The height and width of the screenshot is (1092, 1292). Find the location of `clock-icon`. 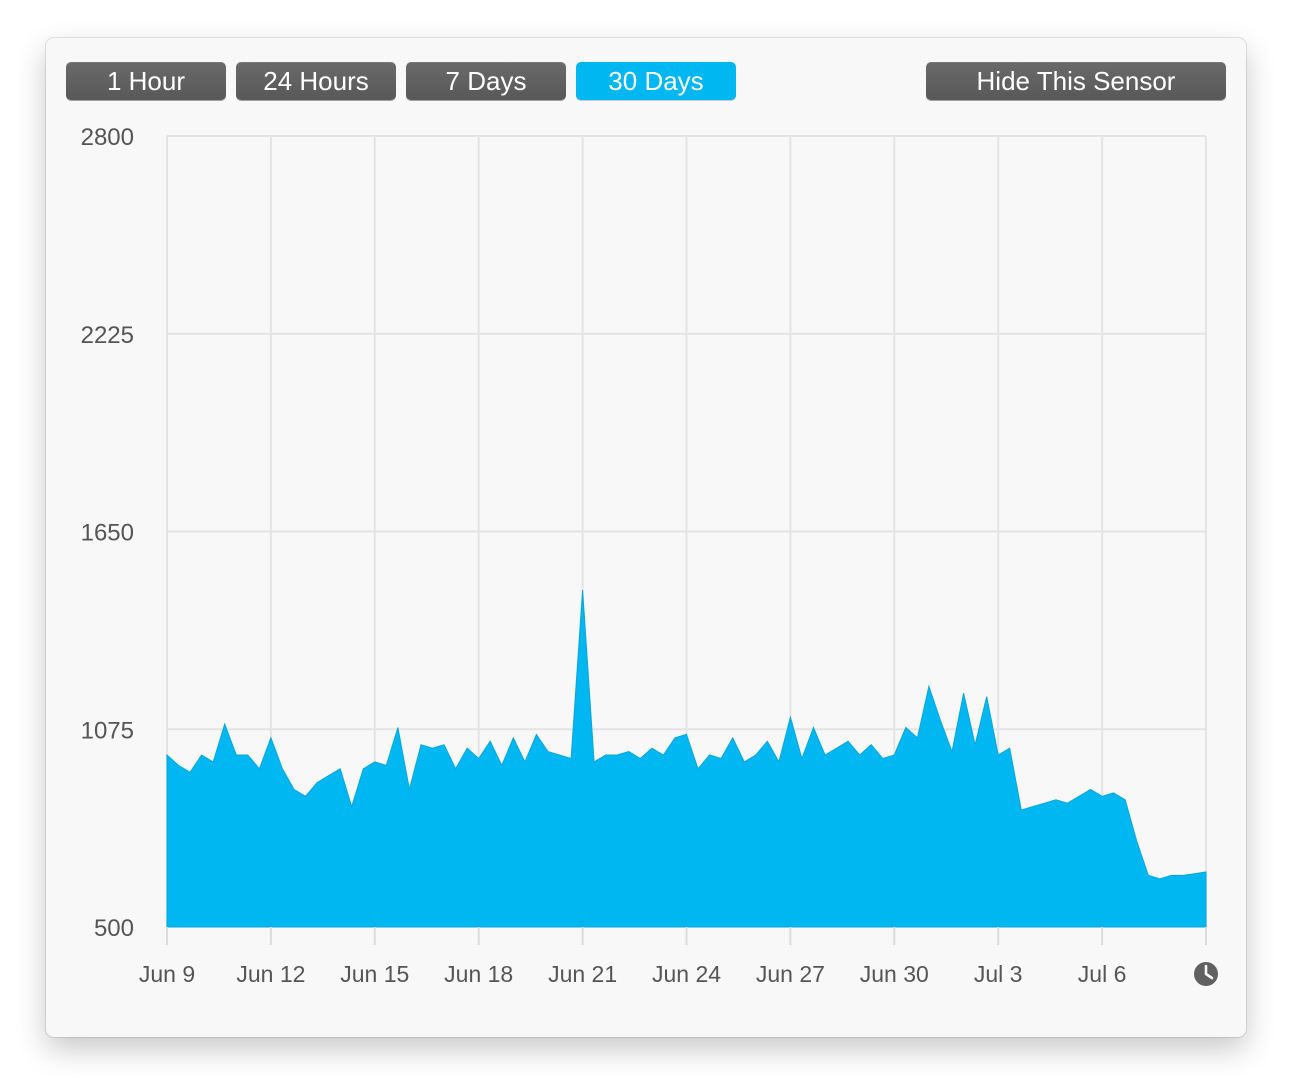

clock-icon is located at coordinates (1206, 974).